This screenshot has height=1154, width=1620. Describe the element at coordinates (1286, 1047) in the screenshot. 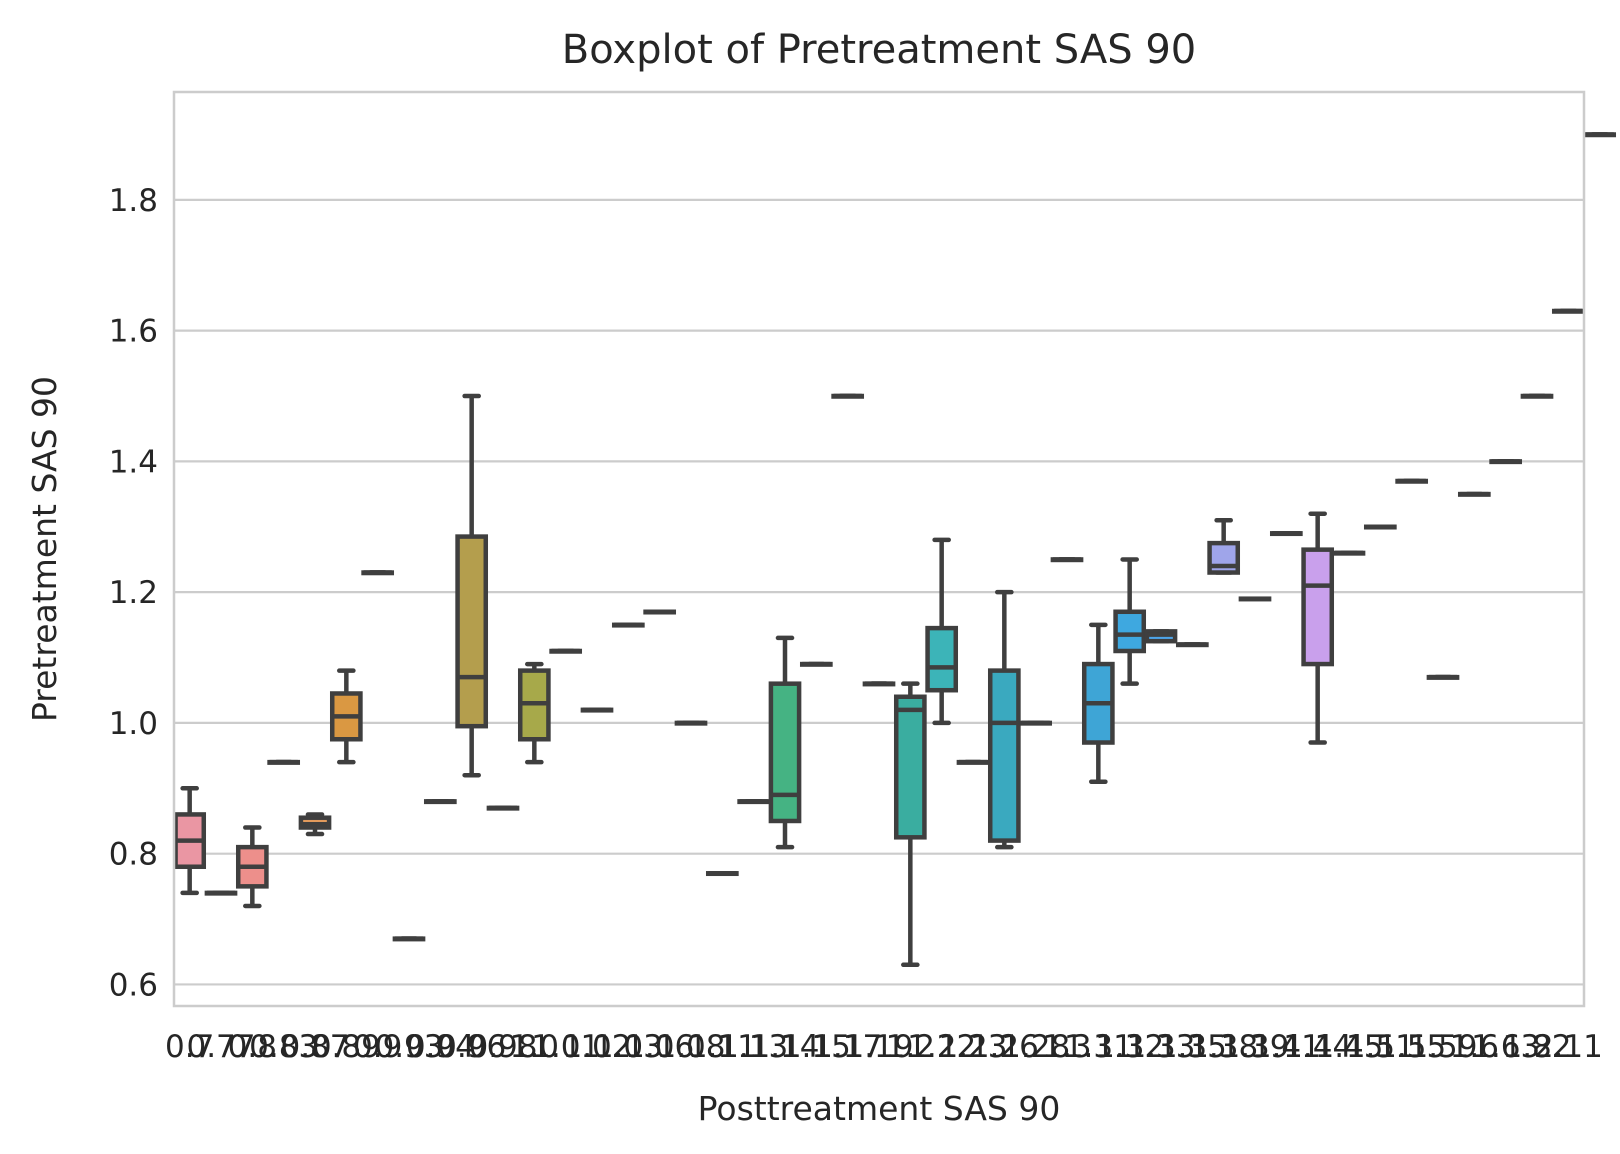

I see `x-tick-label: 1.41` at that location.